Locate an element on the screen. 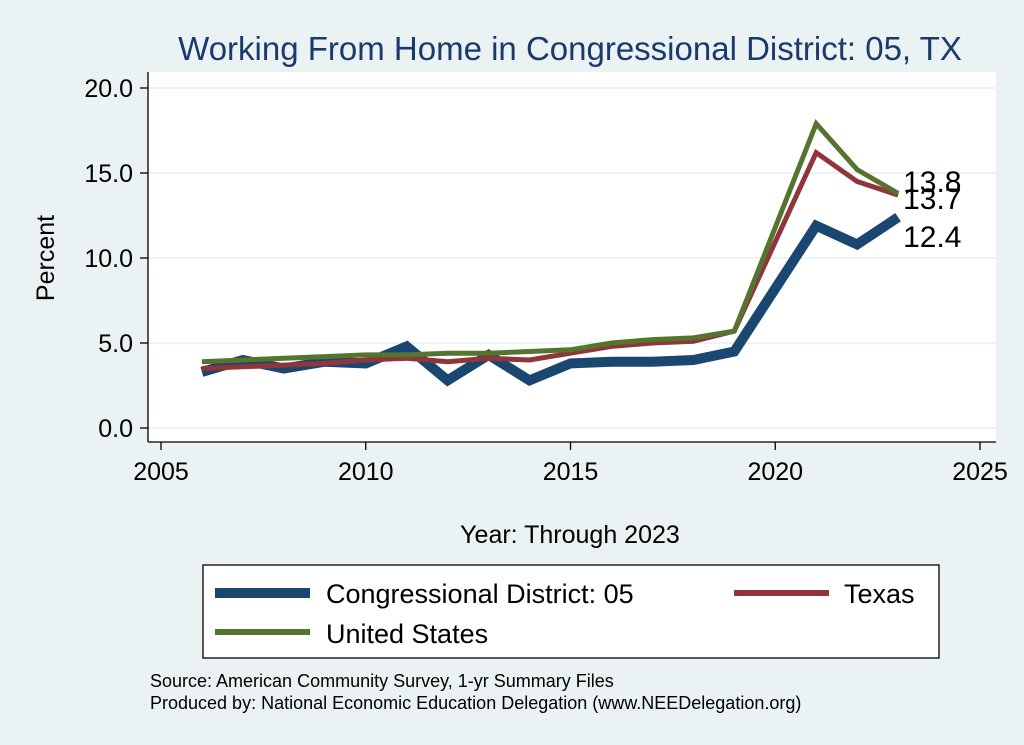 The height and width of the screenshot is (745, 1024). x-tick-label: 2005 is located at coordinates (161, 472).